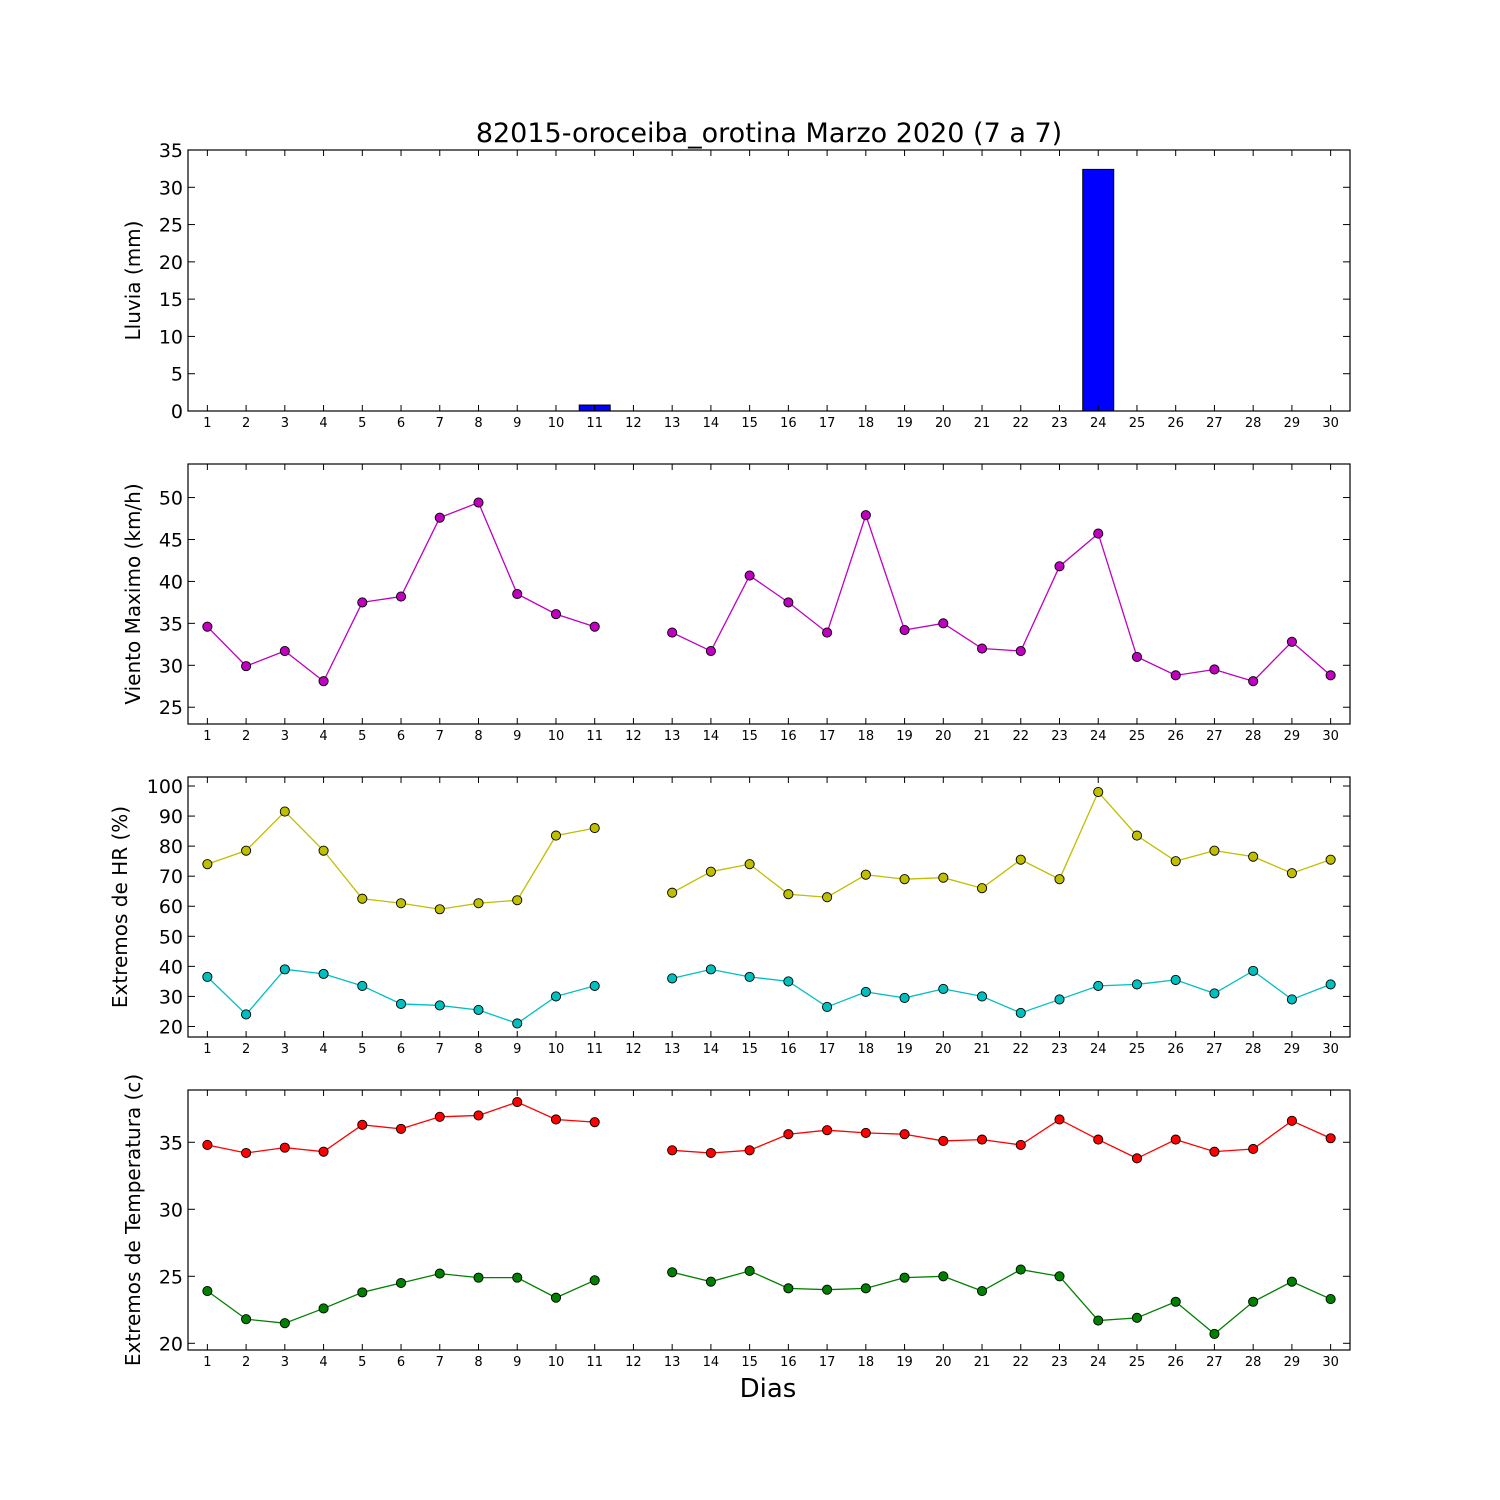 This screenshot has height=1500, width=1500. Describe the element at coordinates (904, 1362) in the screenshot. I see `x-tick-label: 19` at that location.